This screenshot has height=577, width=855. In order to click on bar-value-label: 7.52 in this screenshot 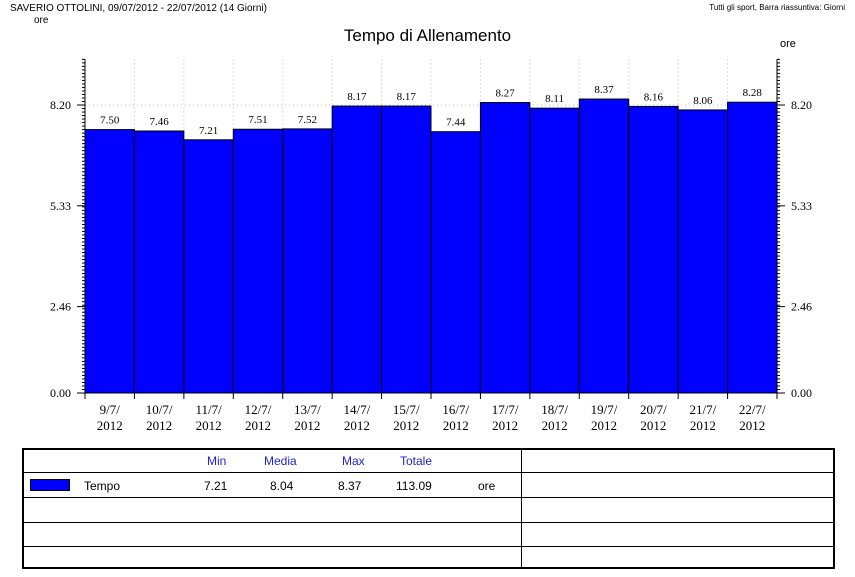, I will do `click(307, 120)`.